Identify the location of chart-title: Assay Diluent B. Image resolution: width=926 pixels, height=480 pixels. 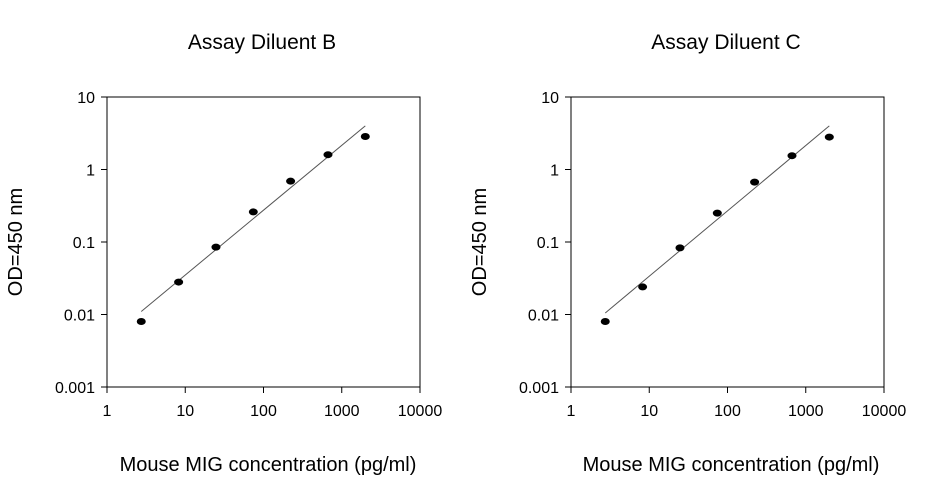
(262, 42).